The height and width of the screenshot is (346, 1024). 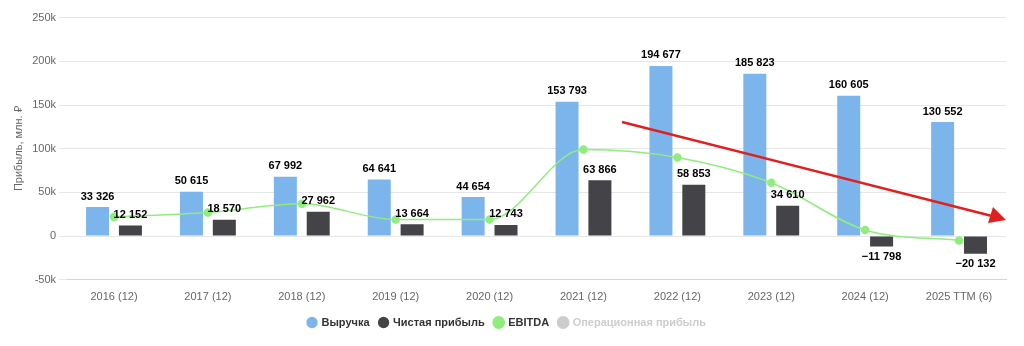 I want to click on data-label: −20 132, so click(x=975, y=263).